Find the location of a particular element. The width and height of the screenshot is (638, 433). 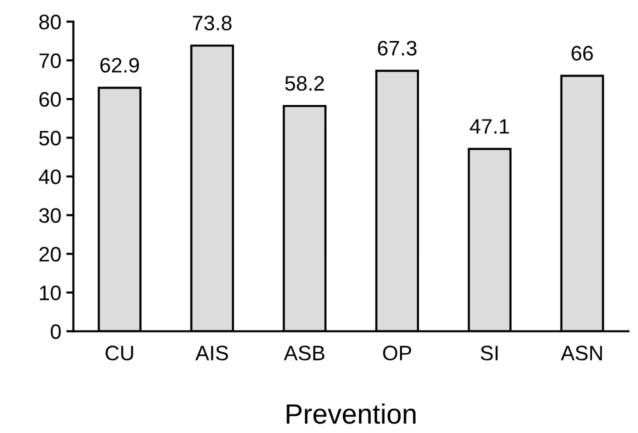

data-label: 66 is located at coordinates (582, 53).